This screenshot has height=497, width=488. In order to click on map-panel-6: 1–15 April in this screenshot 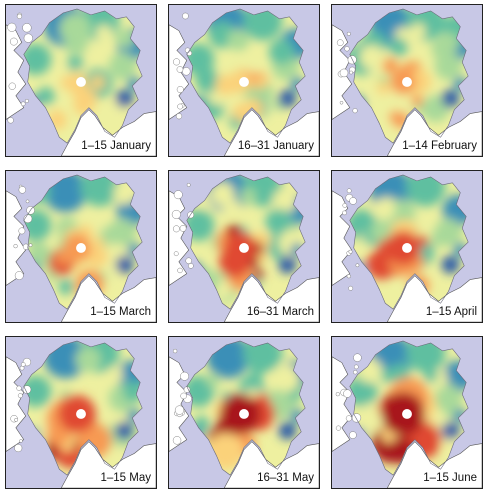, I will do `click(407, 246)`.